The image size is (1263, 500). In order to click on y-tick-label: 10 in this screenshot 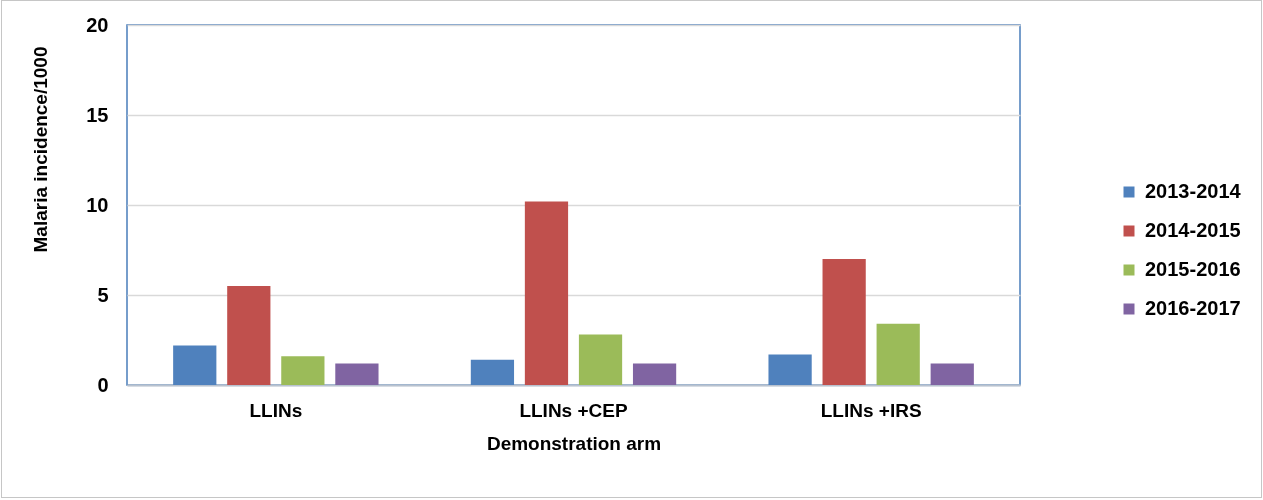, I will do `click(97, 204)`.